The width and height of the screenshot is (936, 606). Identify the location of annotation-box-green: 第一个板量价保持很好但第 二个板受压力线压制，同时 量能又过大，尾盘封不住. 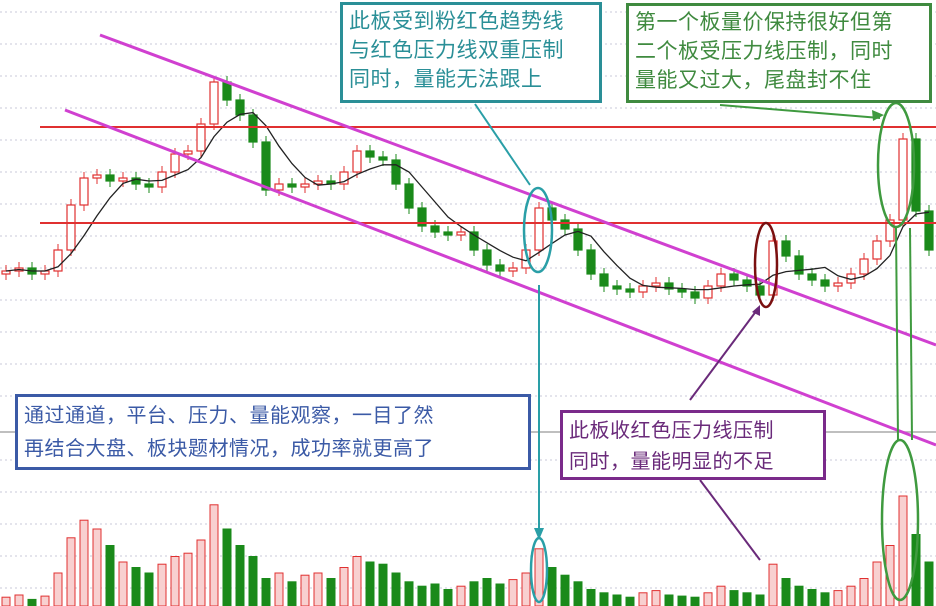
(779, 53).